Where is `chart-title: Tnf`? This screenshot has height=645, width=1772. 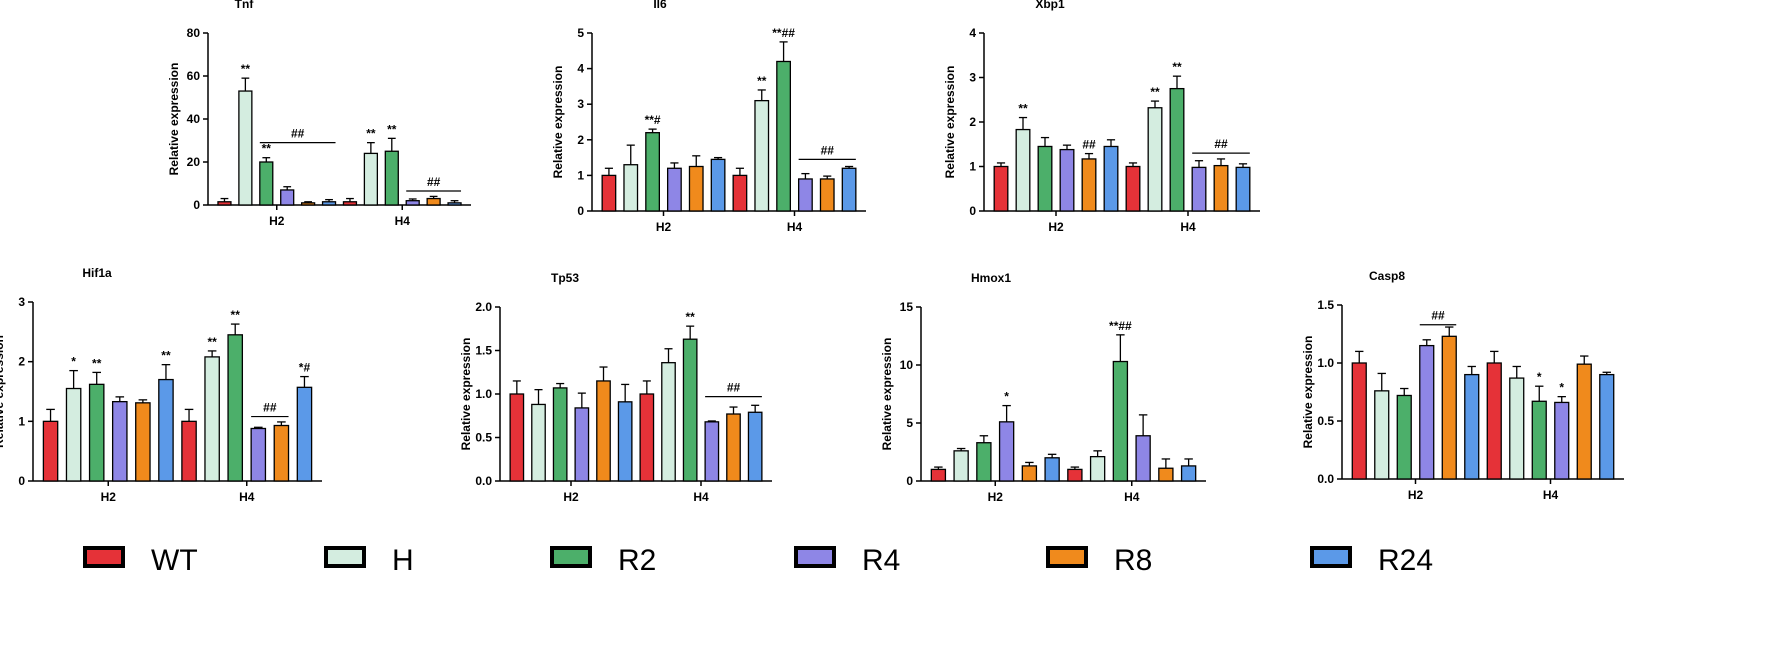 chart-title: Tnf is located at coordinates (245, 5).